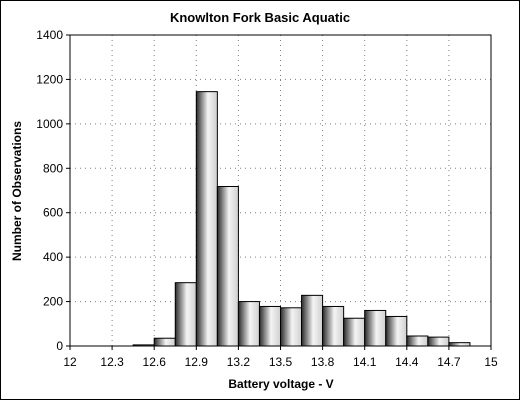 This screenshot has width=520, height=400. Describe the element at coordinates (239, 362) in the screenshot. I see `x-tick-label: 13.2` at that location.